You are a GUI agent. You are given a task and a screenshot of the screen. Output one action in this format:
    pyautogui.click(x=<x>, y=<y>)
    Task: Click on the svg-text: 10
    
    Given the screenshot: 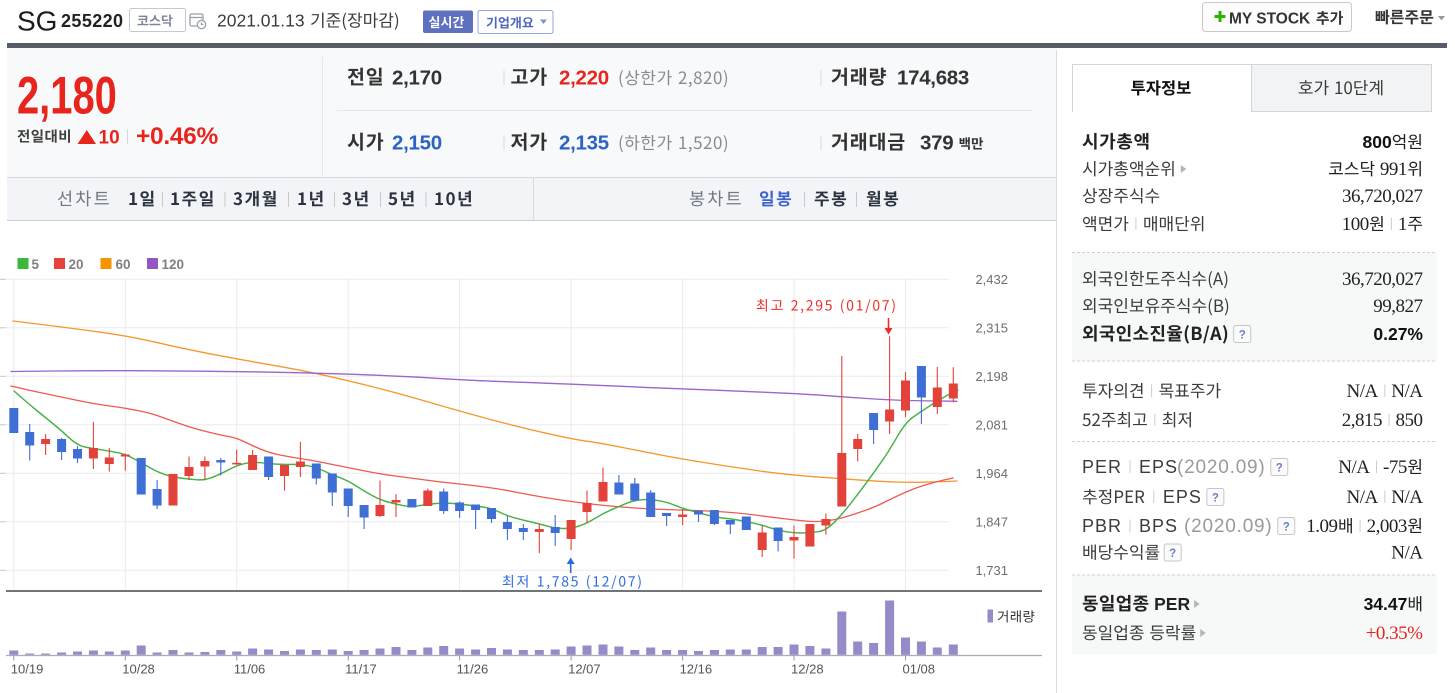 What is the action you would take?
    pyautogui.click(x=109, y=138)
    